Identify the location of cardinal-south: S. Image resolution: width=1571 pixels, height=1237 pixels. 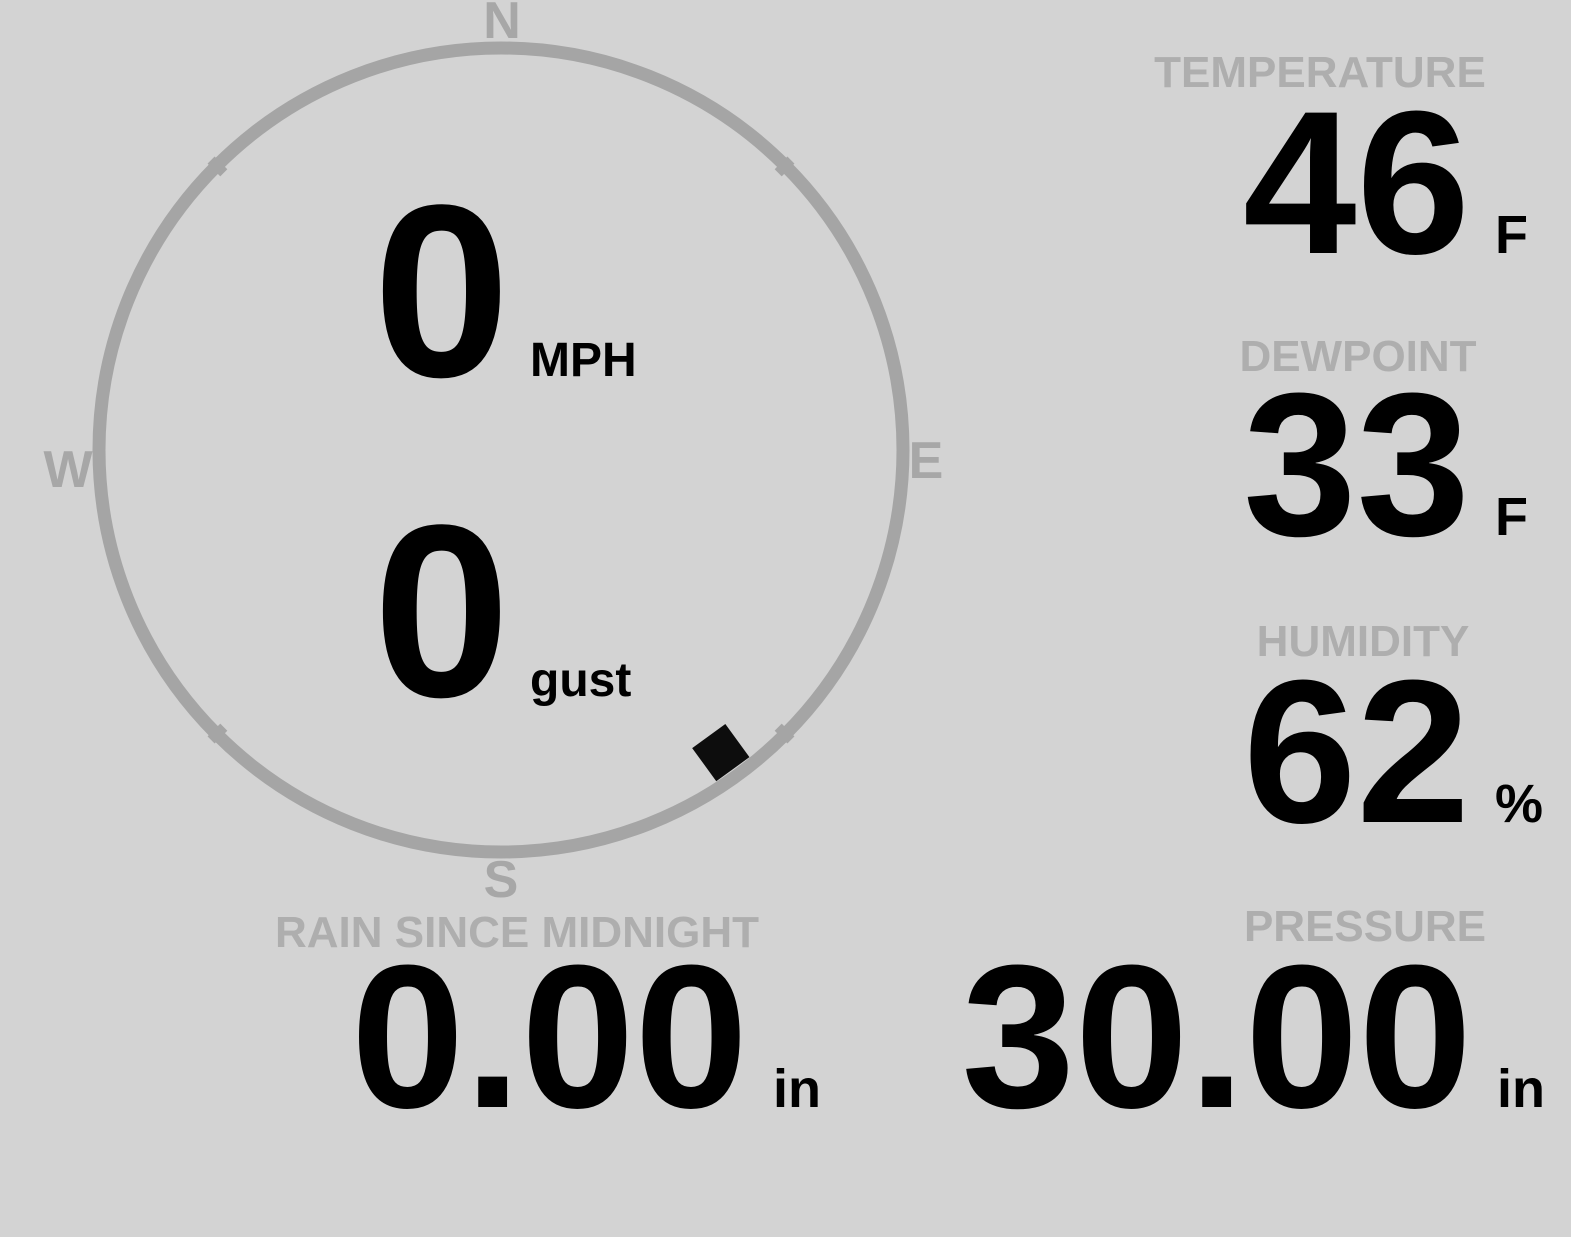
(501, 880).